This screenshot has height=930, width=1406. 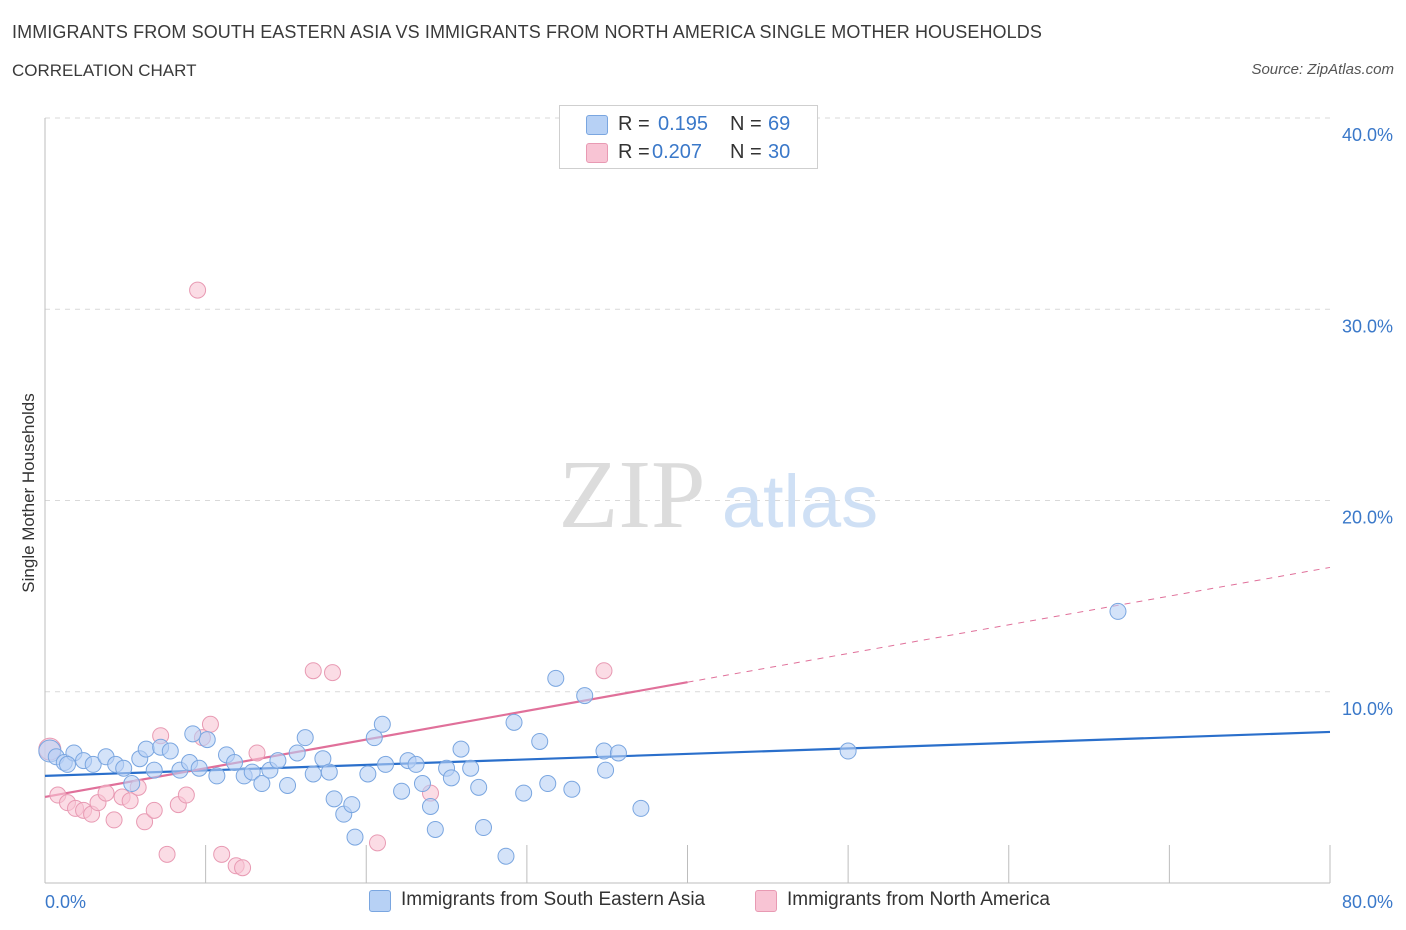 I want to click on legend-label: Immigrants from North America, so click(x=918, y=899).